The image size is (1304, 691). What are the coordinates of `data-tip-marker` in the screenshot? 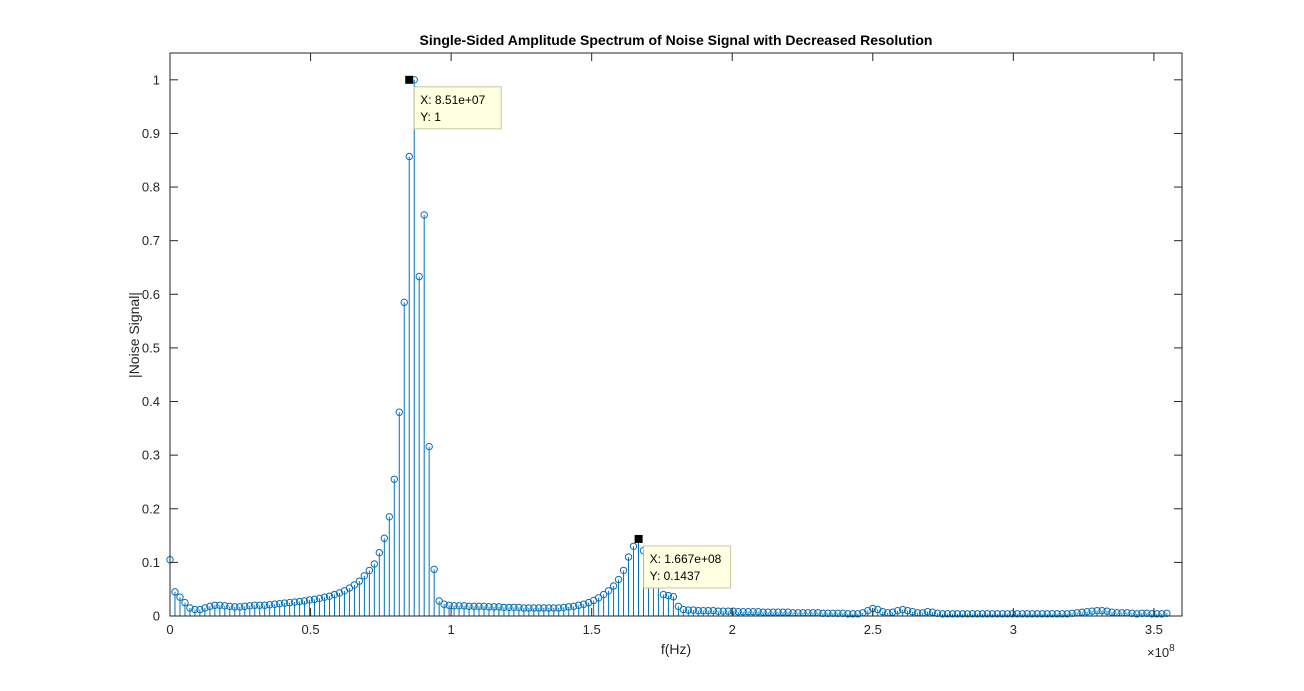 It's located at (409, 79).